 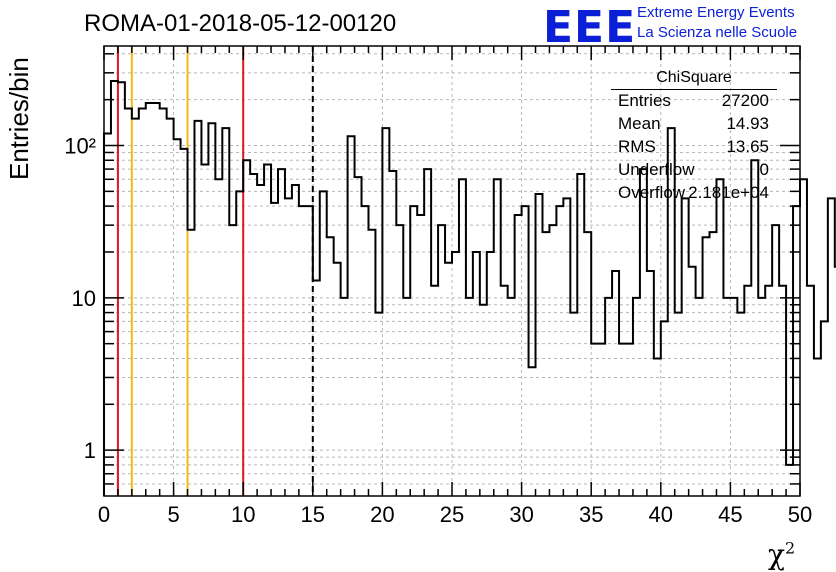 What do you see at coordinates (84, 298) in the screenshot?
I see `y-tick-label: 10` at bounding box center [84, 298].